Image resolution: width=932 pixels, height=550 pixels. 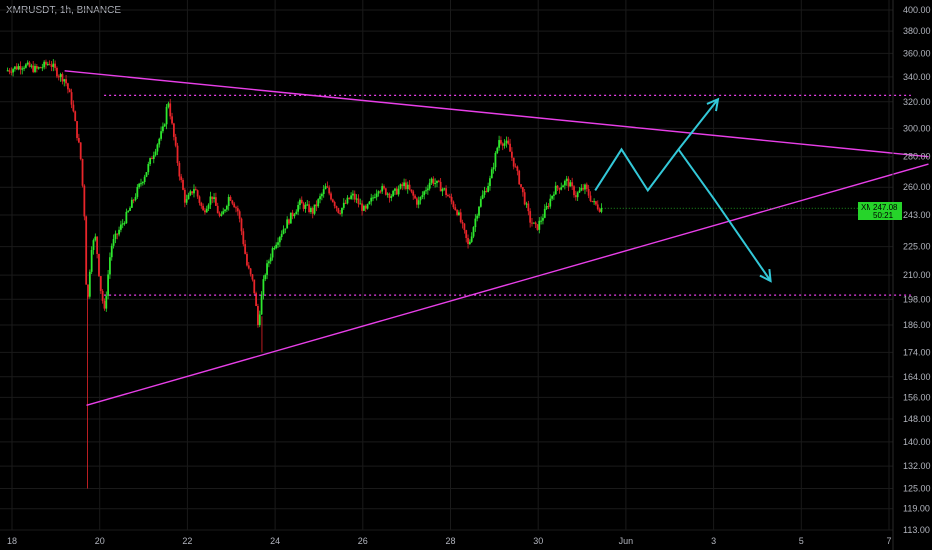 I want to click on time-axis: 18 20 22 24 26 28 30 Jun 3 5 7, so click(x=449, y=541).